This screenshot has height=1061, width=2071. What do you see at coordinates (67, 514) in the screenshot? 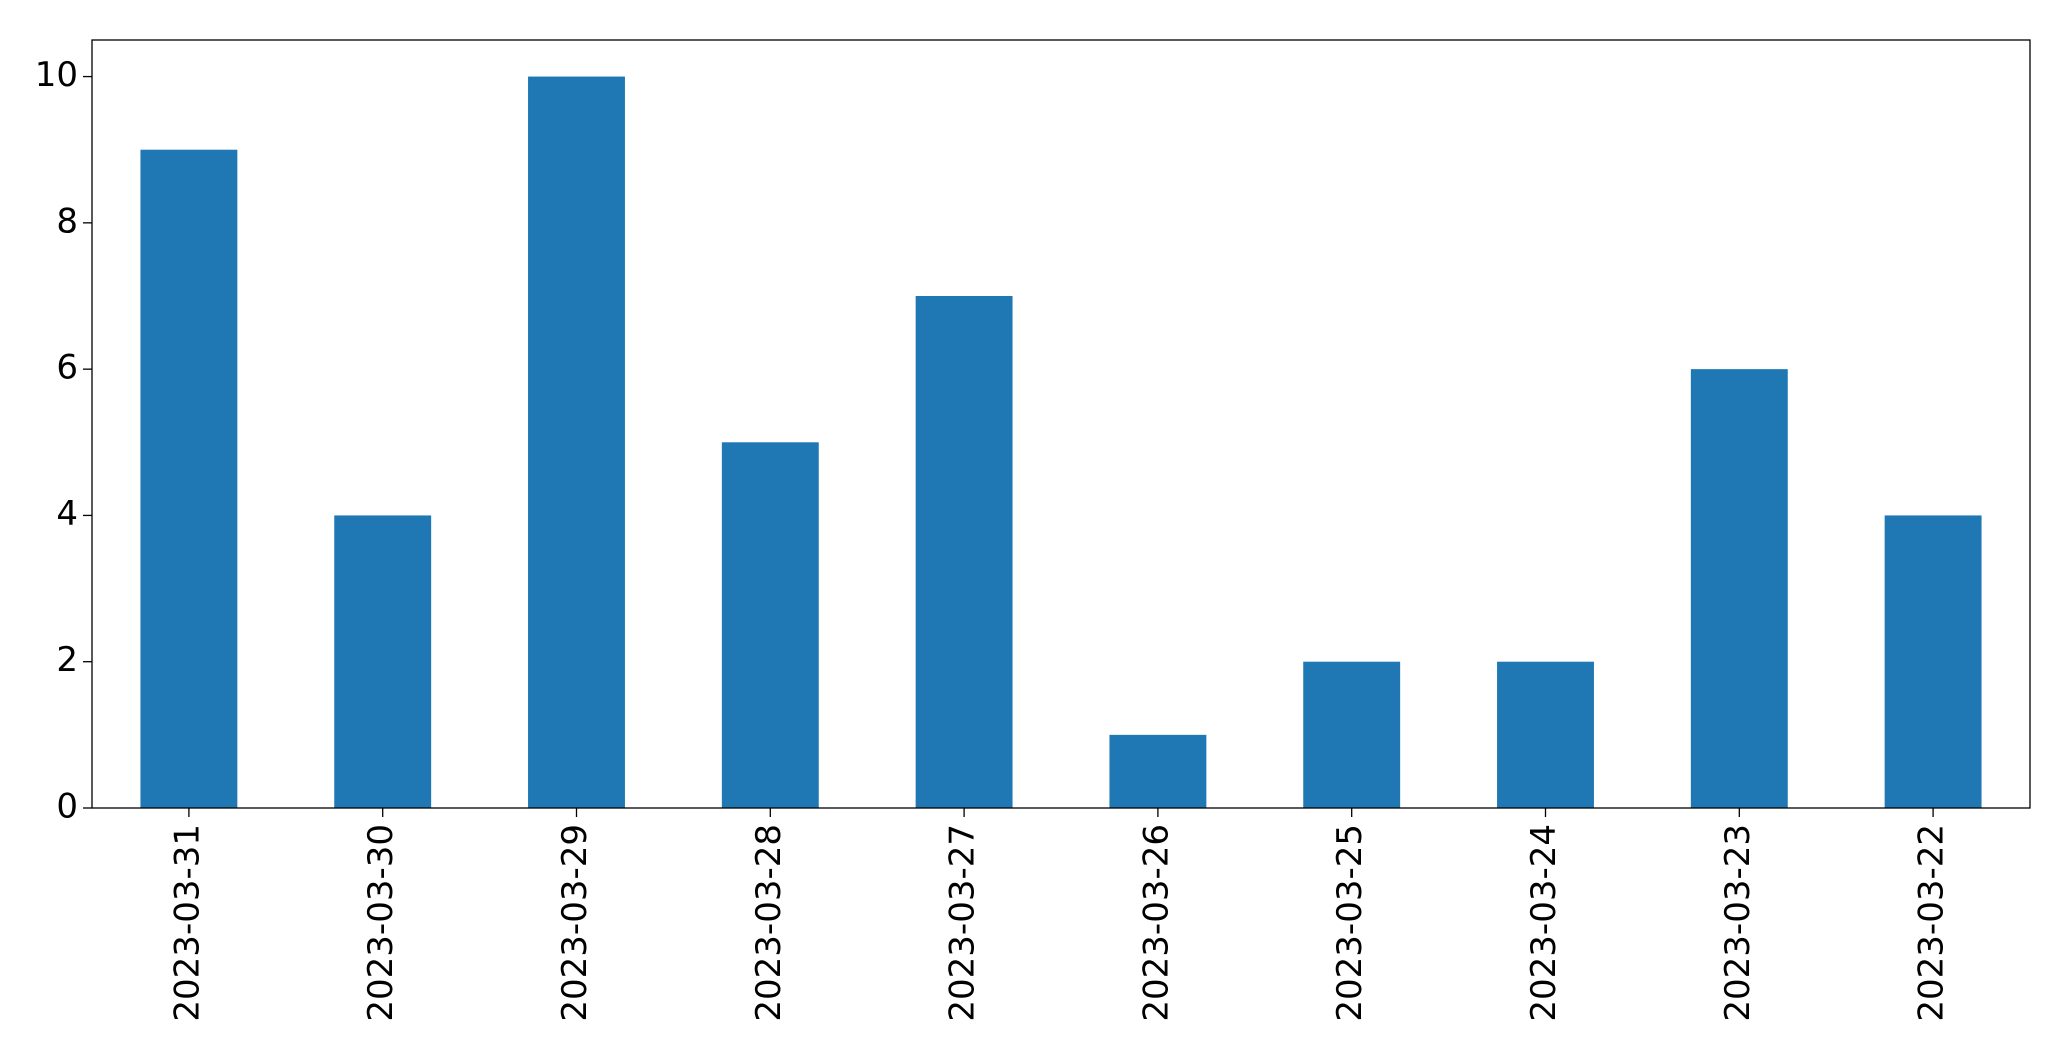
I see `y-tick-label: 4` at bounding box center [67, 514].